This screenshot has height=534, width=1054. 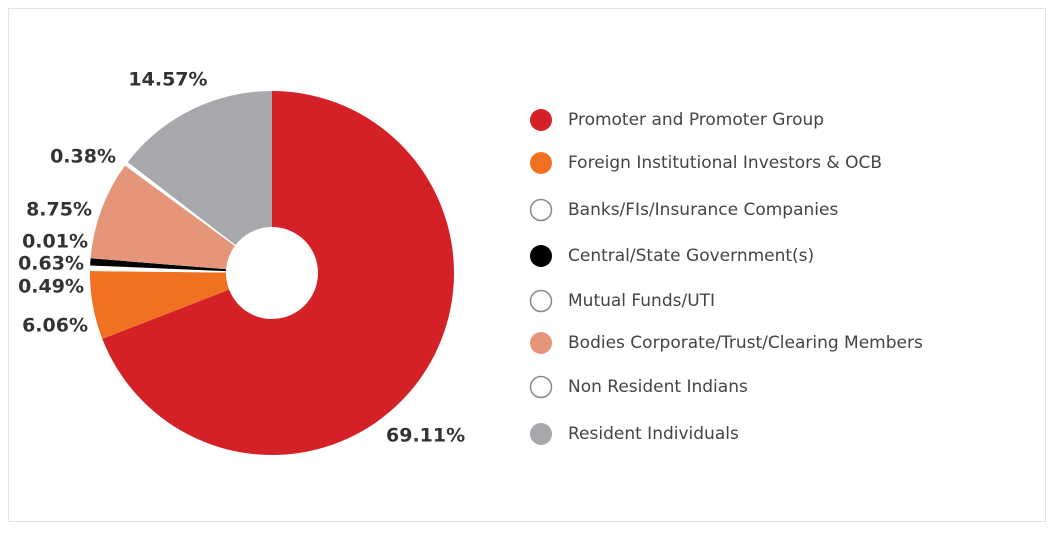 I want to click on value-label: 14.57%, so click(x=167, y=80).